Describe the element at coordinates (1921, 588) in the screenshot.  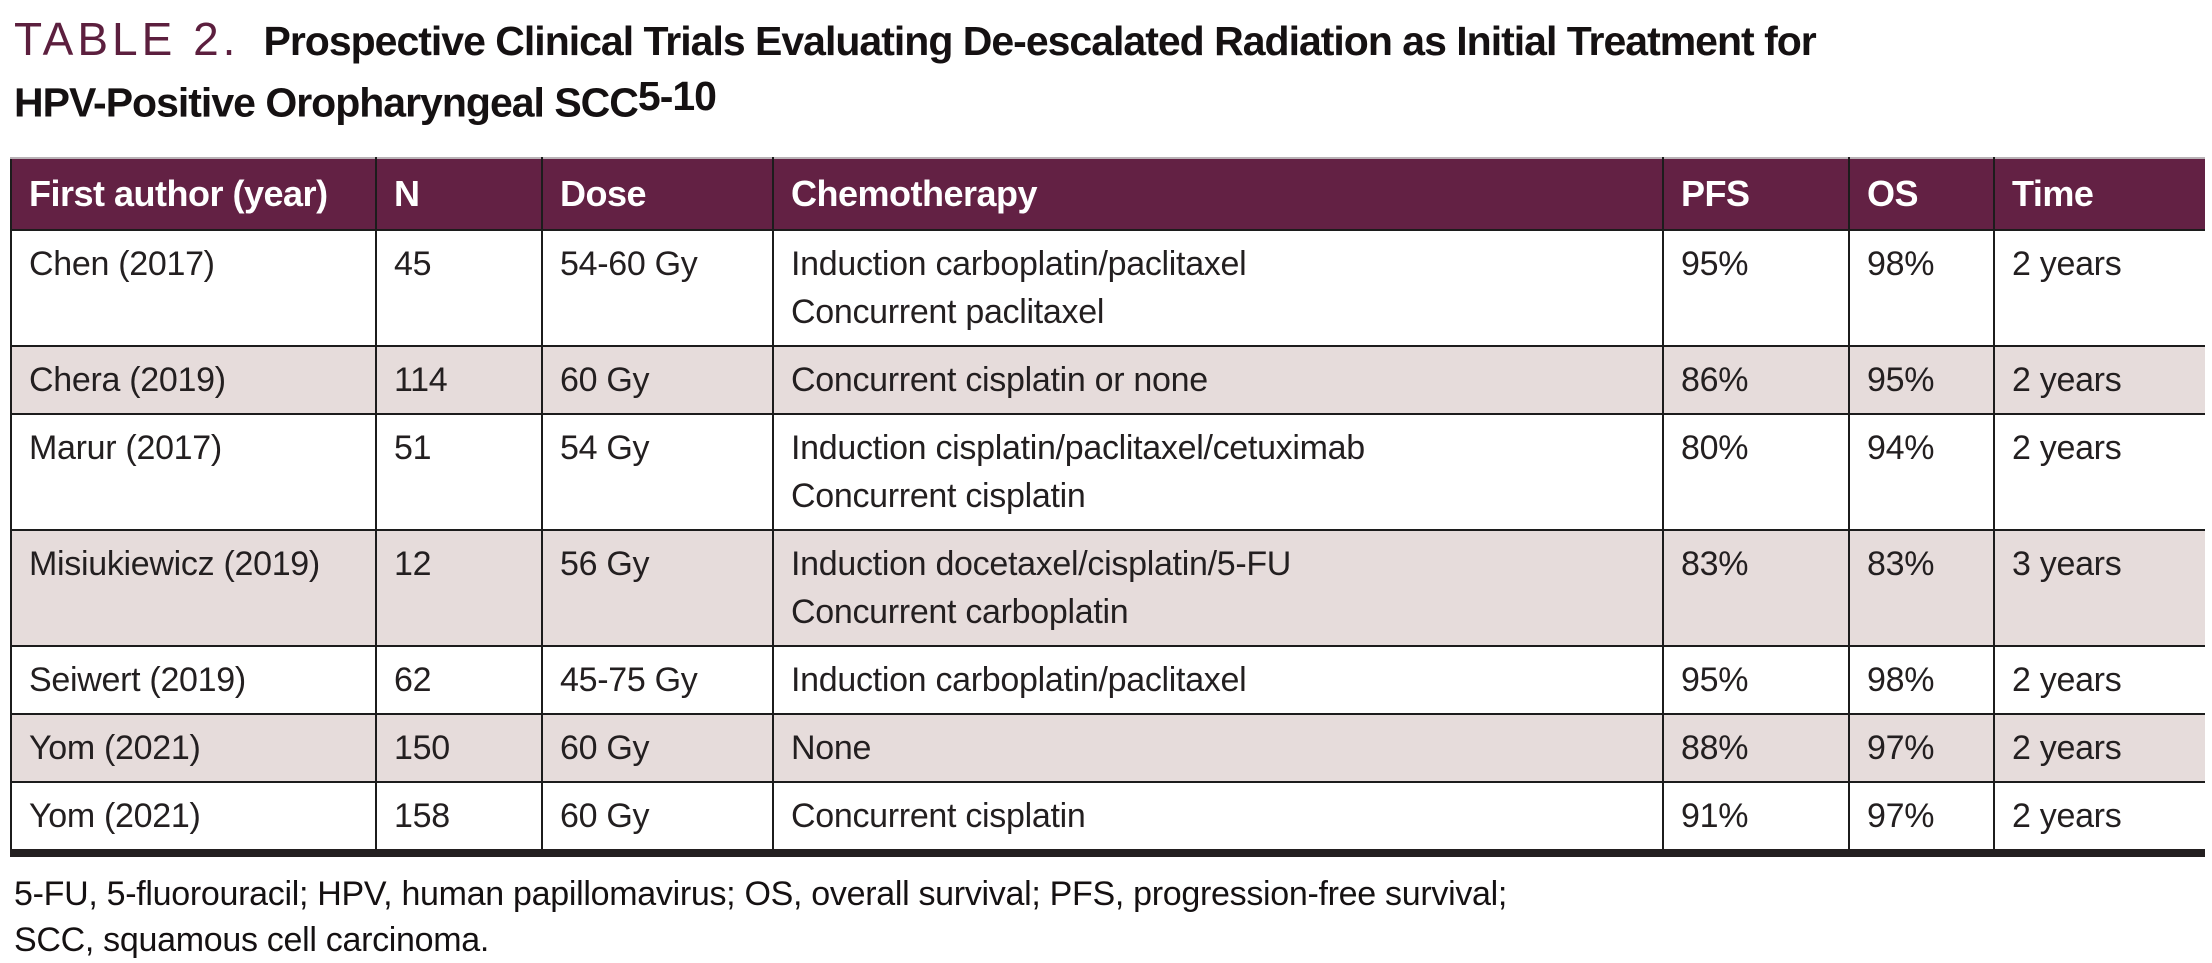
I see `os-cell: 83%` at that location.